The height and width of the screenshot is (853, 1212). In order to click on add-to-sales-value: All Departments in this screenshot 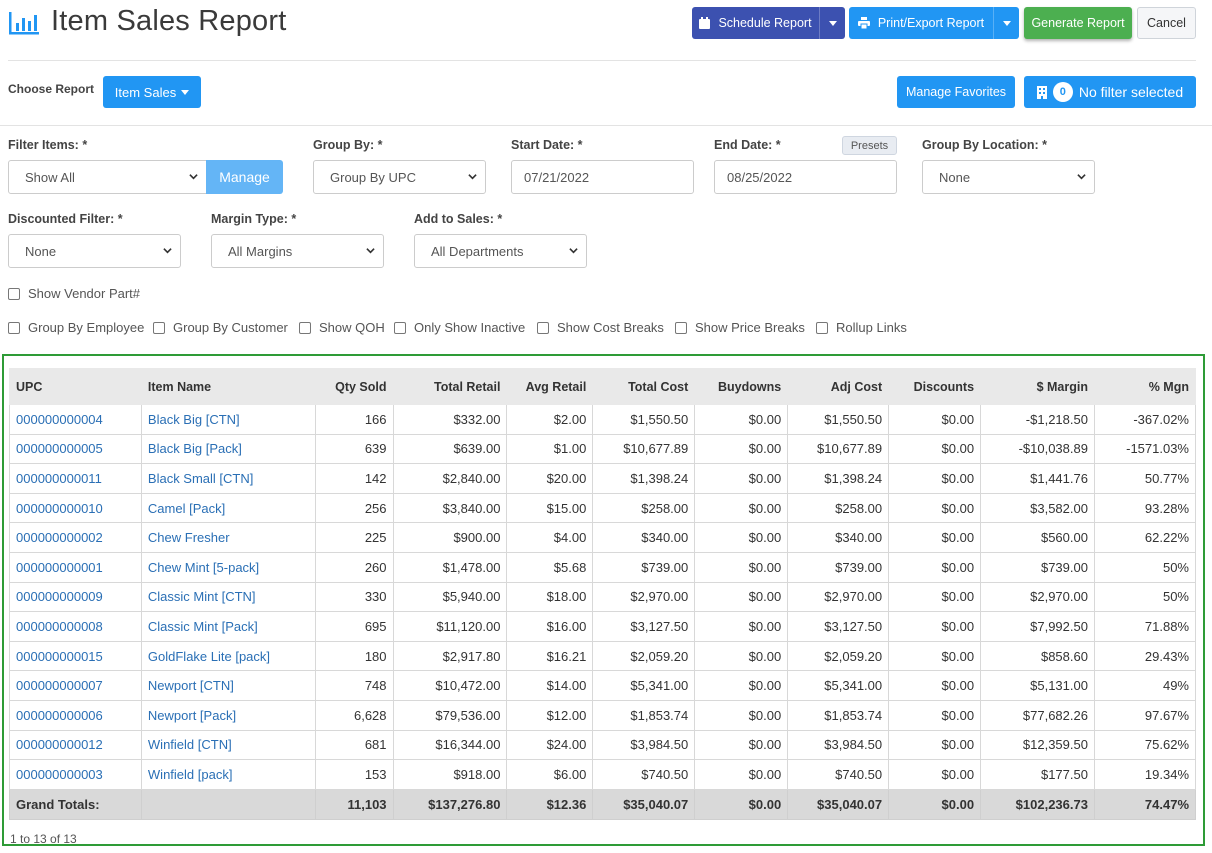, I will do `click(477, 251)`.